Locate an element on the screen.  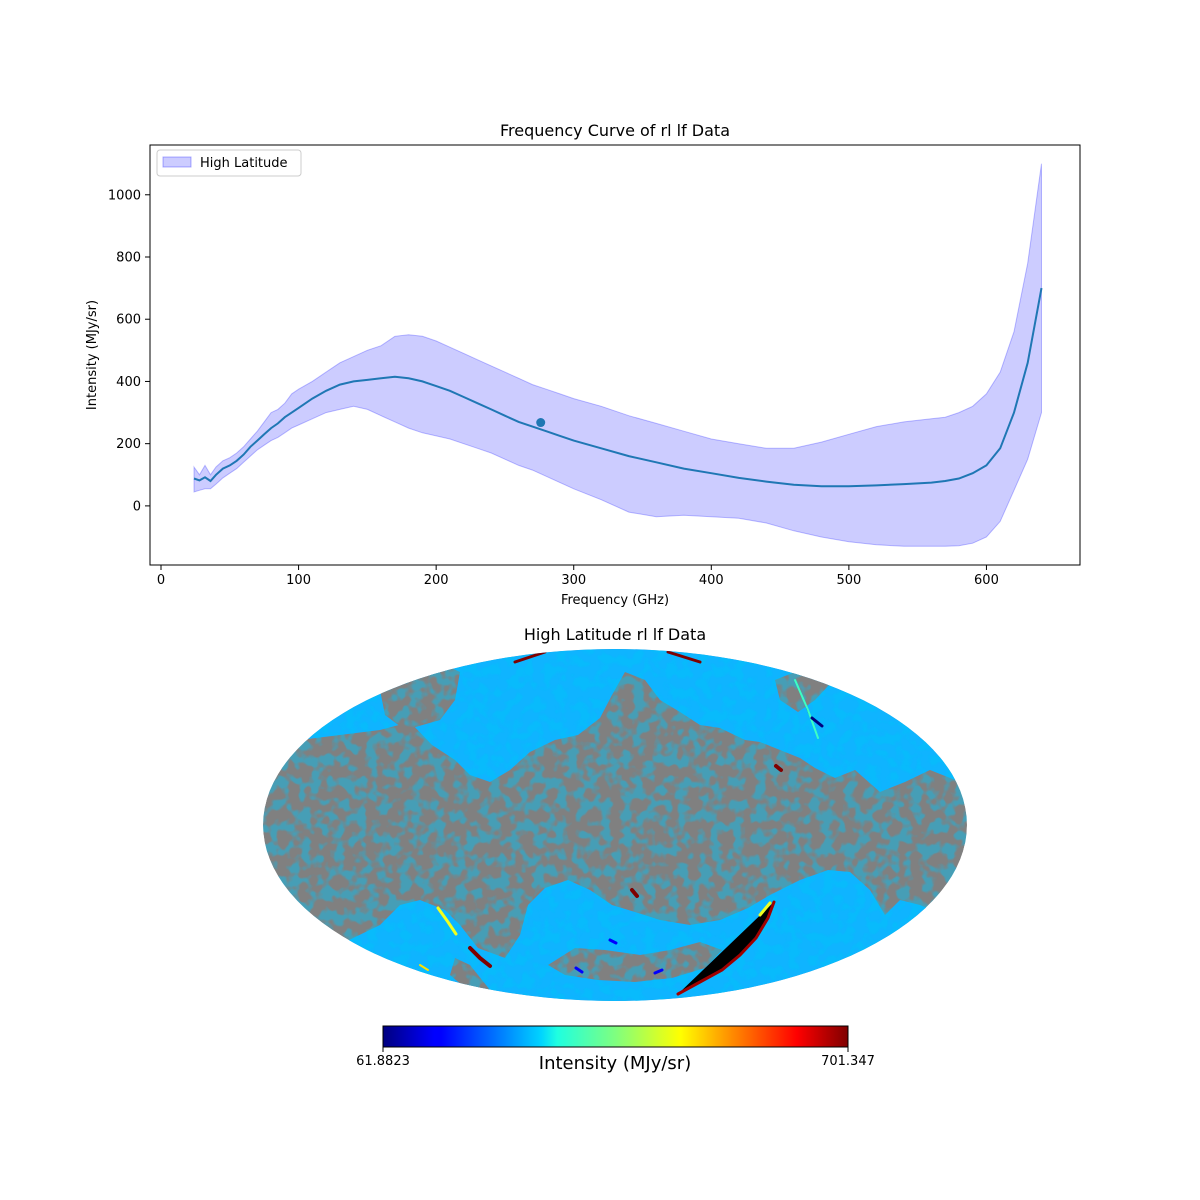
y-axis-label: Intensity (MJy/sr) is located at coordinates (92, 355).